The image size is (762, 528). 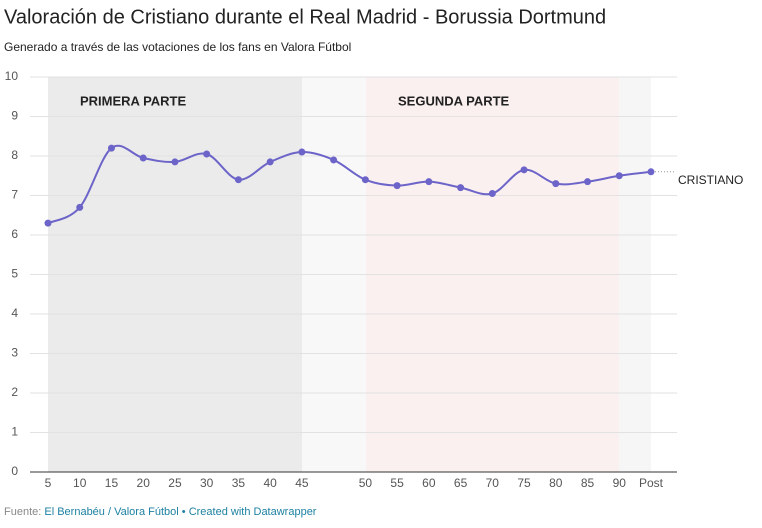 I want to click on y-tick-label: 3, so click(x=14, y=353).